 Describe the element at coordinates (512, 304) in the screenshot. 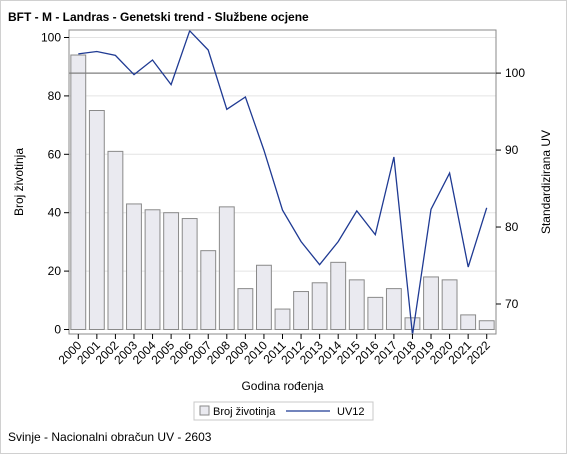

I see `y2-tick-label: 70` at that location.